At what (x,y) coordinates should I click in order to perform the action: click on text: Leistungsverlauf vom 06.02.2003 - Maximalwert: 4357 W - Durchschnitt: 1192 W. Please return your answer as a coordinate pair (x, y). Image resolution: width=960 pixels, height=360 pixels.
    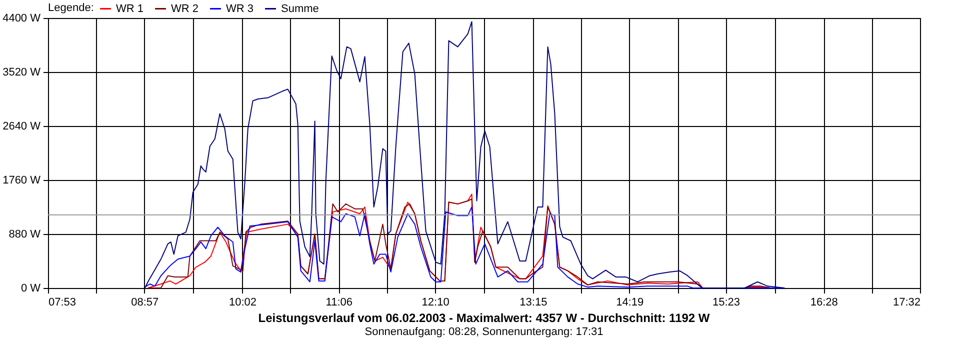
    Looking at the image, I should click on (484, 318).